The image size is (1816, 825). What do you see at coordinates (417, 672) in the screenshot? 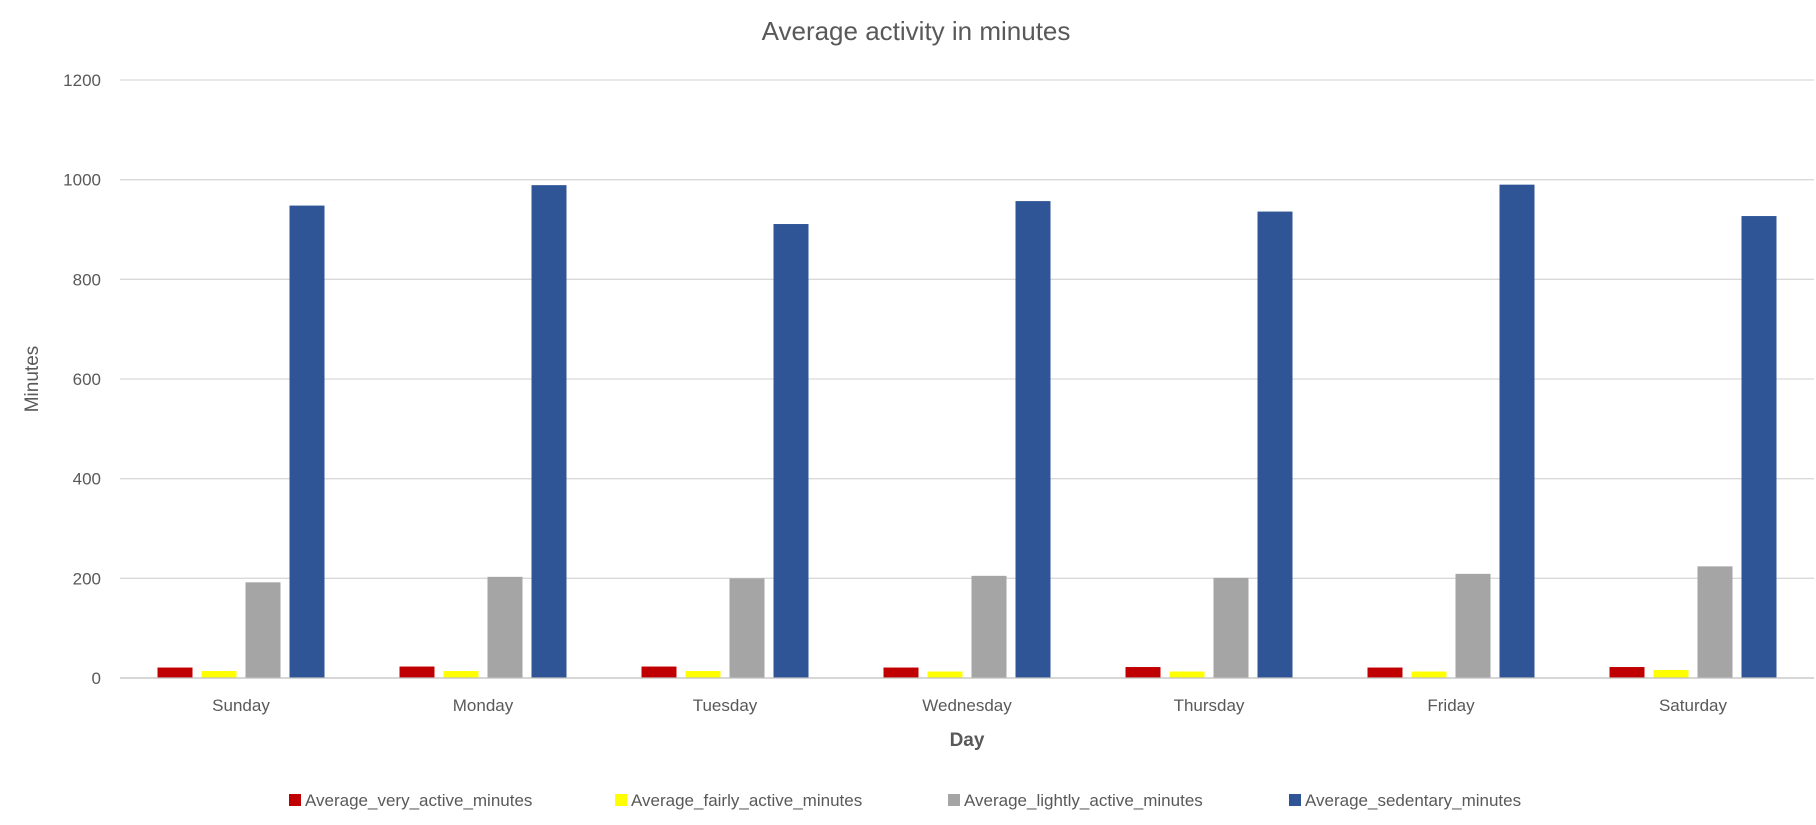
I see `bar-Average_very_active_minutes-Monday` at bounding box center [417, 672].